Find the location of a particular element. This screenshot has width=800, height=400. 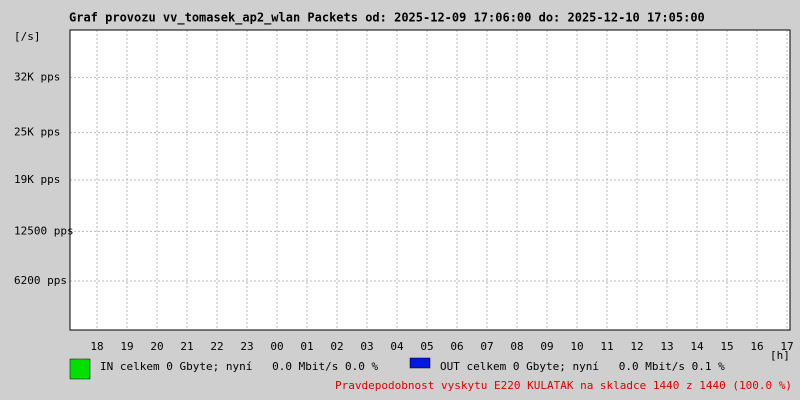

x-tick-label: 11 is located at coordinates (606, 346).